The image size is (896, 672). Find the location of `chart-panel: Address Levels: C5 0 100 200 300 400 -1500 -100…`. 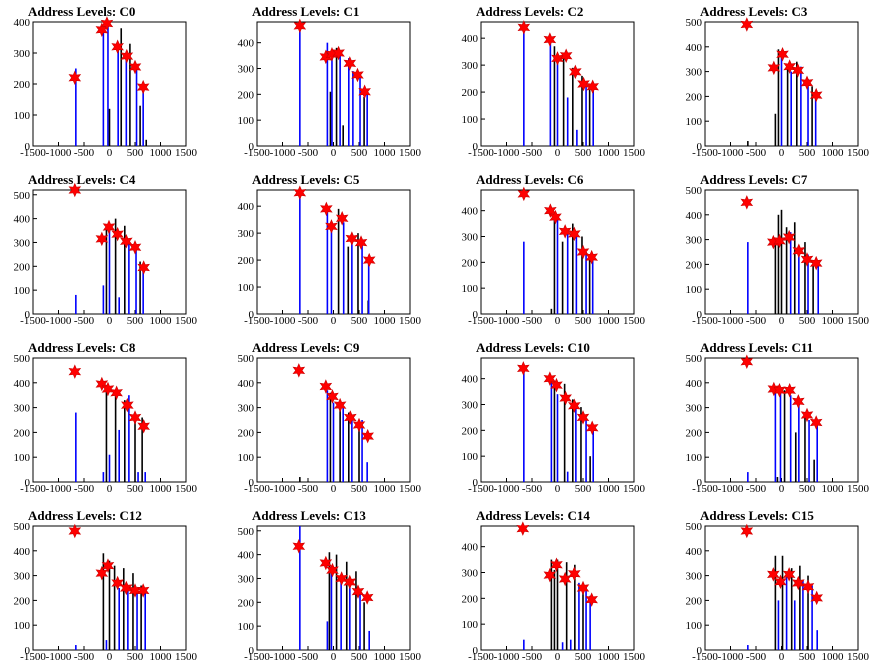

chart-panel: Address Levels: C5 0 100 200 300 400 -1500 -100… is located at coordinates (336, 252).